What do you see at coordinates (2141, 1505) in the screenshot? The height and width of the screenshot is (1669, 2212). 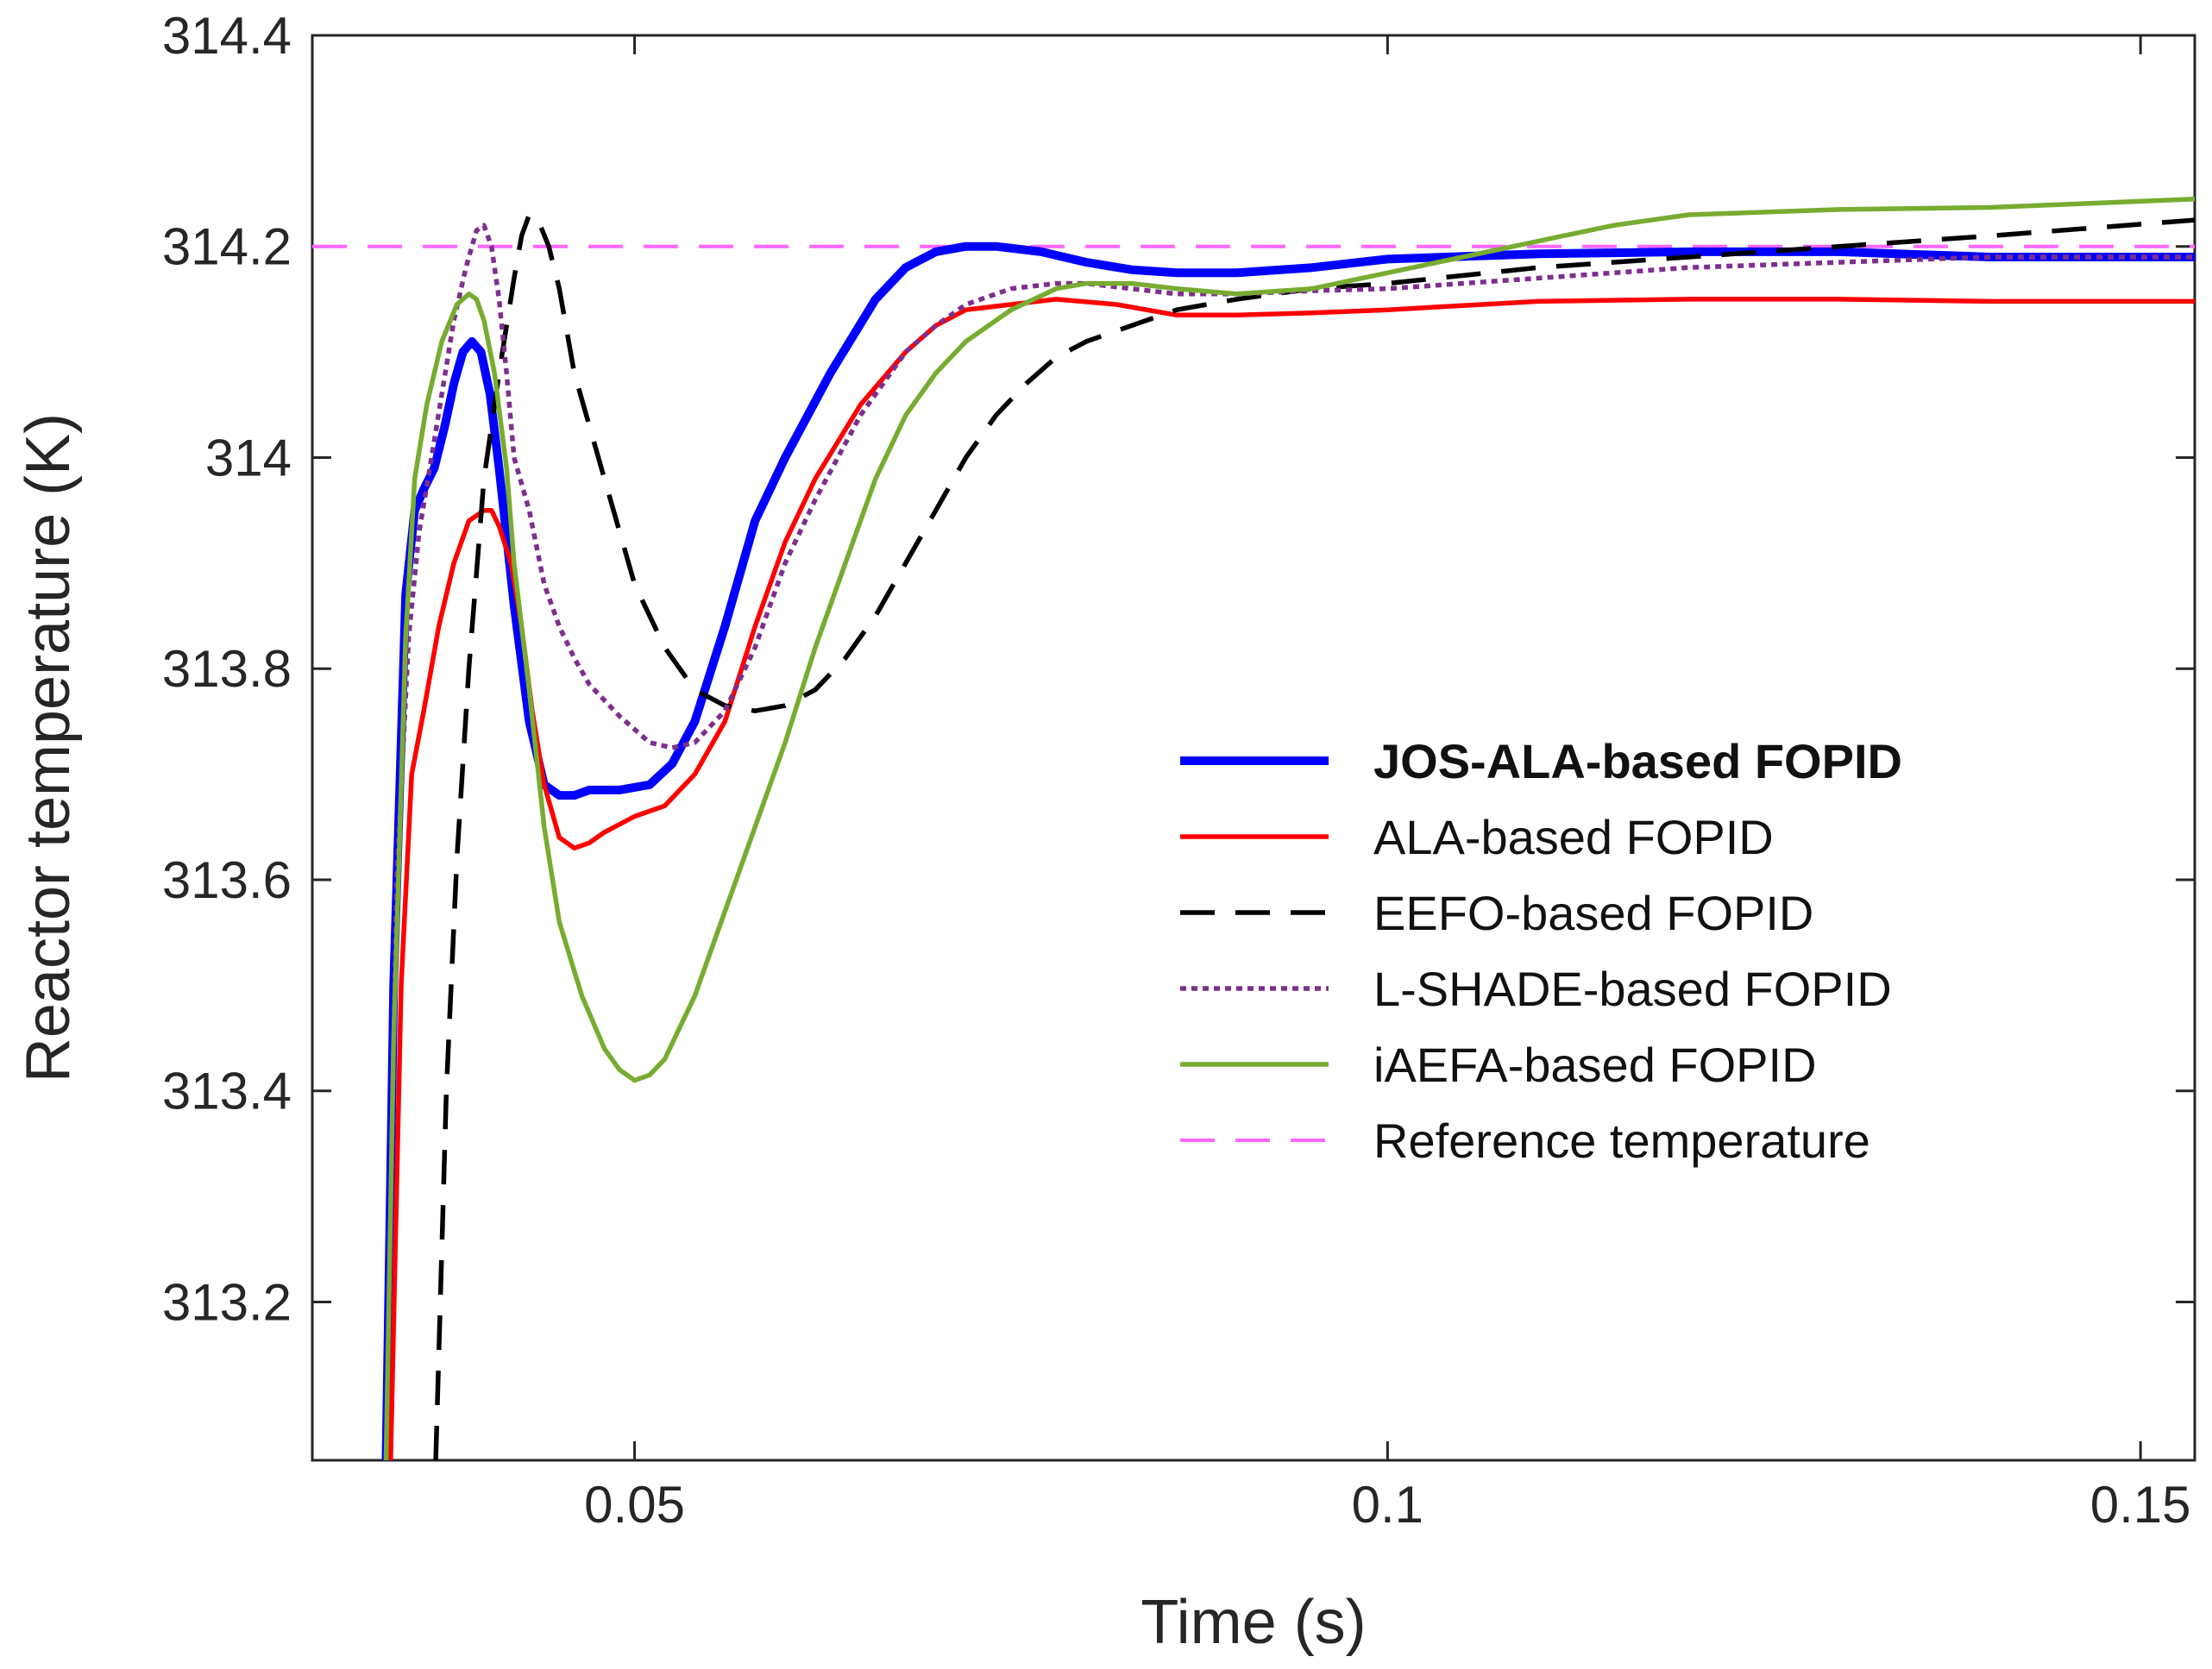 I see `x-tick-label: 0.15` at bounding box center [2141, 1505].